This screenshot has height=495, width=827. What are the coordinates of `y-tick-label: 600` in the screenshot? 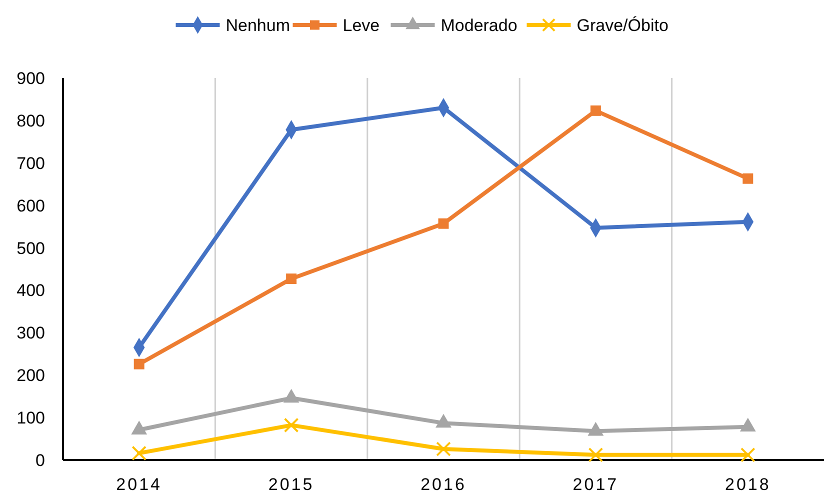 It's located at (30, 206).